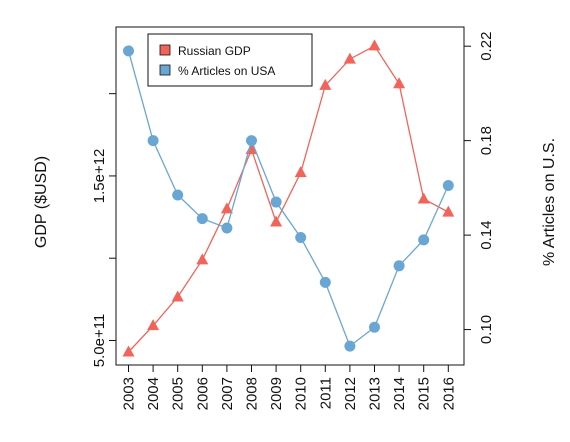 The height and width of the screenshot is (442, 570). I want to click on x-tick-label: 2003, so click(129, 393).